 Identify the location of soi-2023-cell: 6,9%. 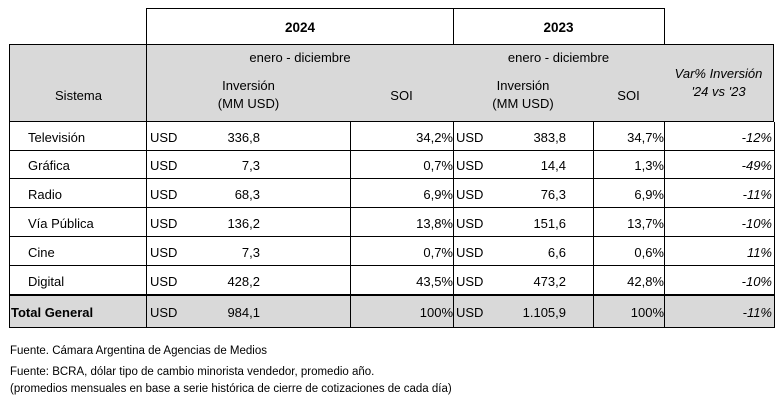
(649, 194).